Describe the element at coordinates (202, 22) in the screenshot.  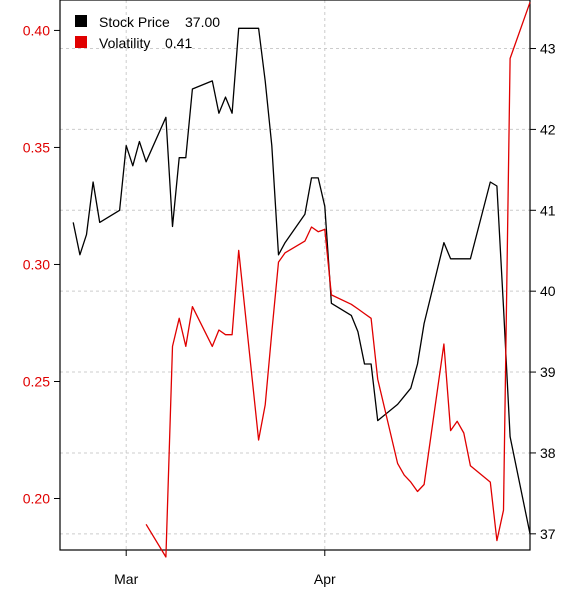
I see `legend-value-price: 37.00` at that location.